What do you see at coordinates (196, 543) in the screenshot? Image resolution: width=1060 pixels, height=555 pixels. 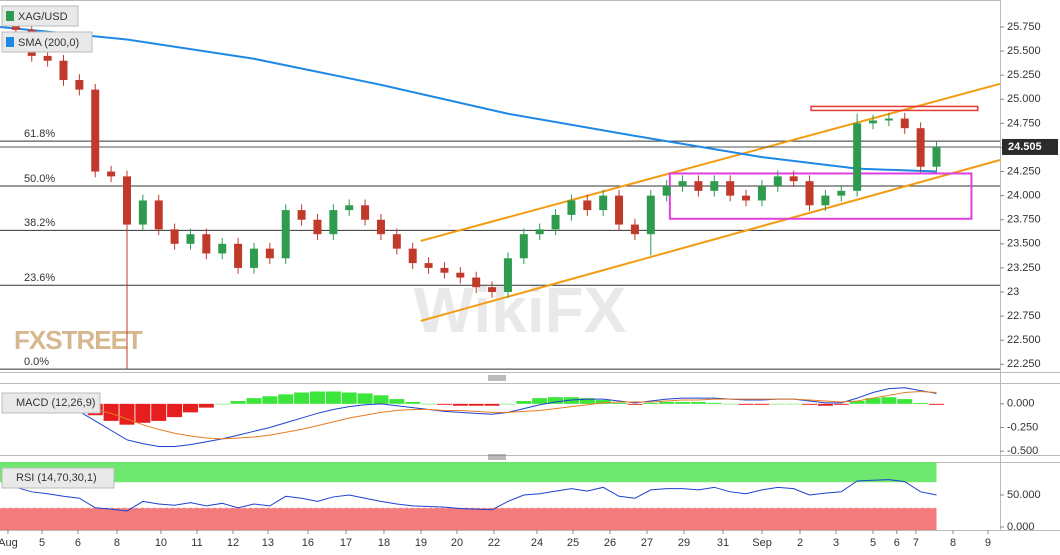 I see `x-tick-label: 11` at bounding box center [196, 543].